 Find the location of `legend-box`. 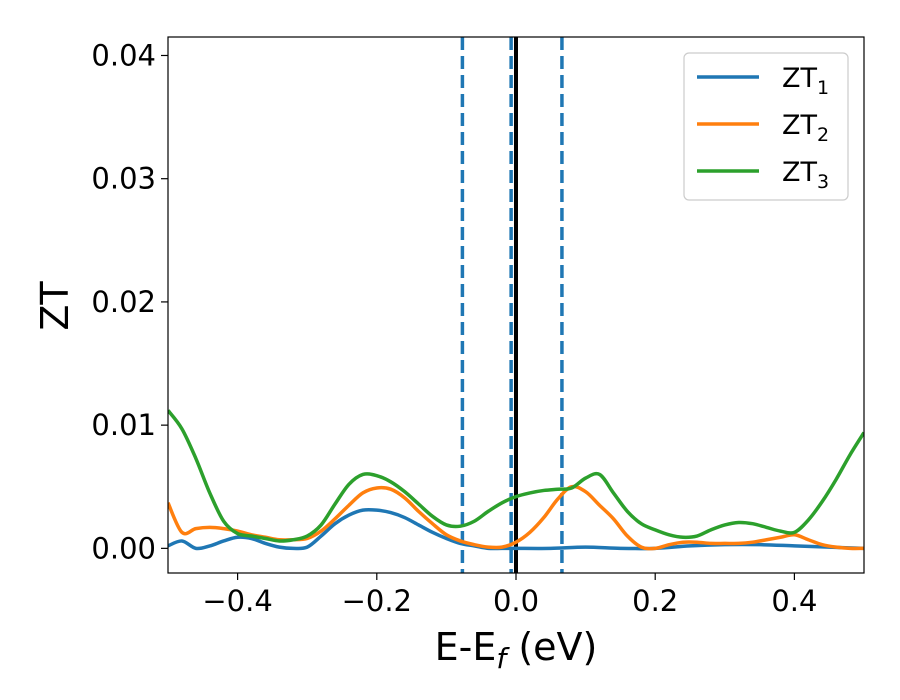

legend-box is located at coordinates (766, 126).